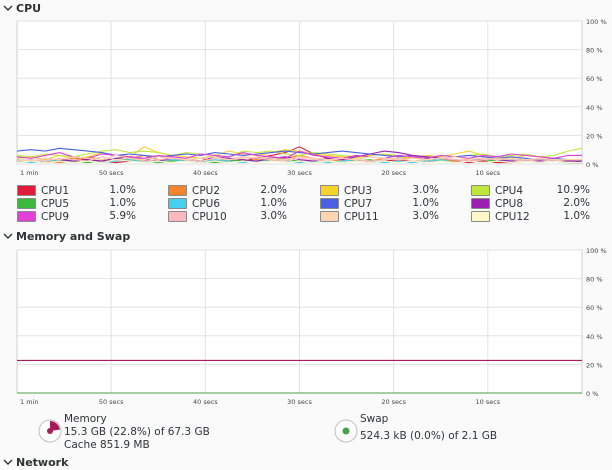 Image resolution: width=612 pixels, height=470 pixels. What do you see at coordinates (361, 216) in the screenshot?
I see `cpu-name: CPU11` at bounding box center [361, 216].